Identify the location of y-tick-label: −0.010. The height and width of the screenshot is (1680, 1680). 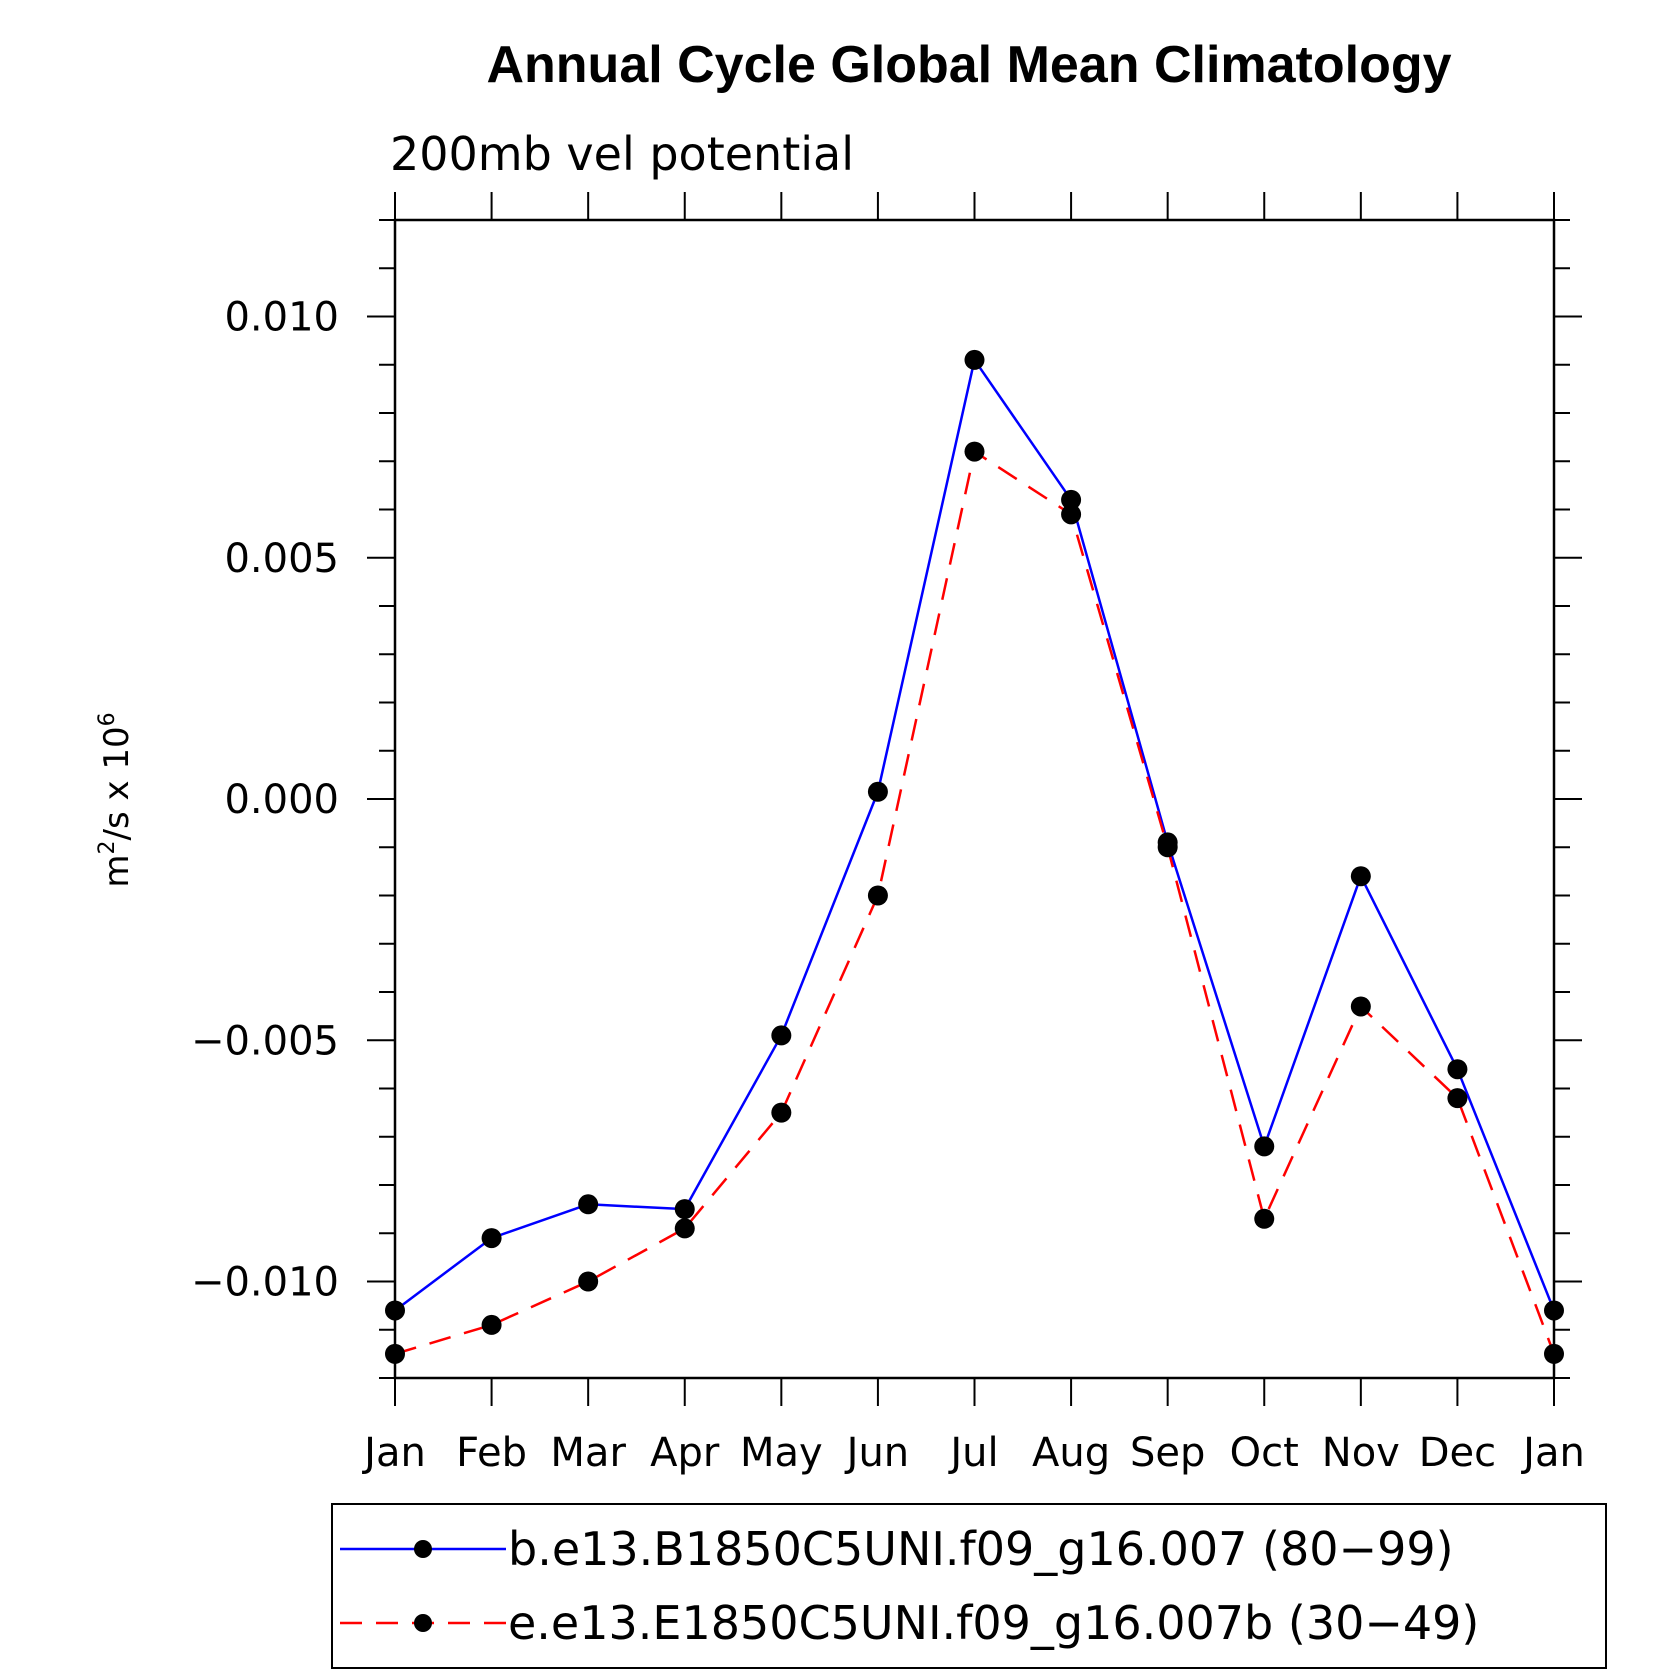
(265, 1283).